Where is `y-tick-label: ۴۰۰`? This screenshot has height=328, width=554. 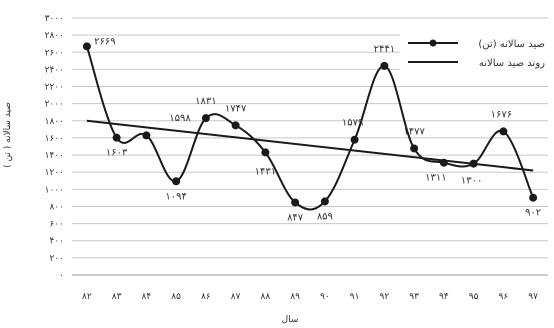 y-tick-label: ۴۰۰ is located at coordinates (56, 242).